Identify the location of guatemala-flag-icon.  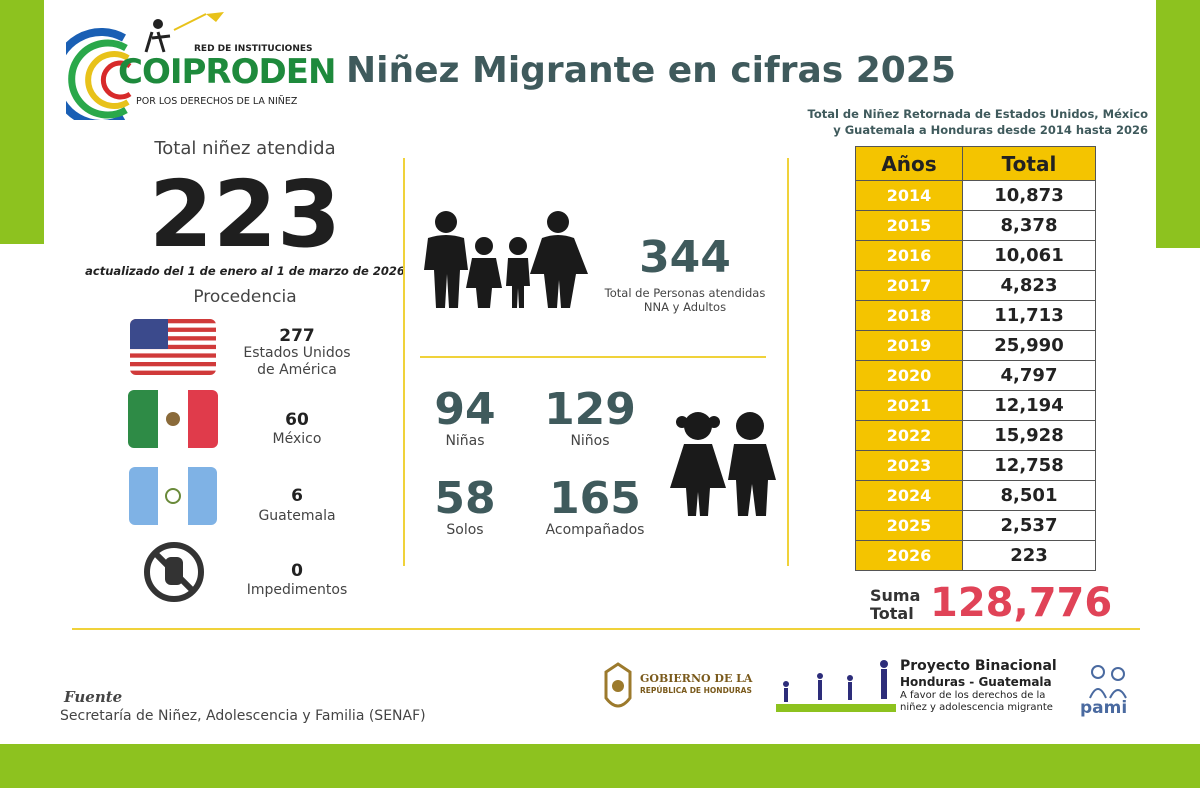
(173, 496).